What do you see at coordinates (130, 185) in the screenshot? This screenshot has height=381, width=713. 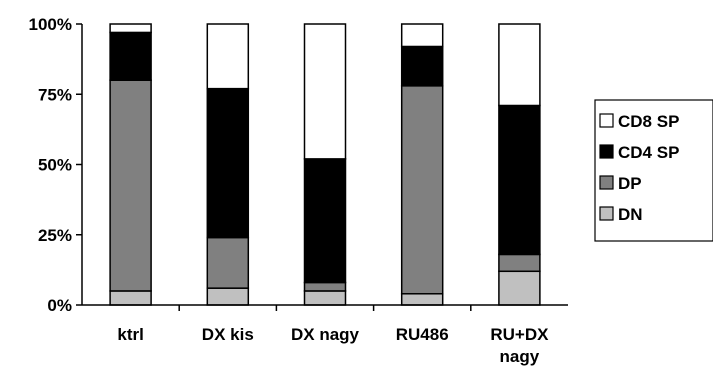 I see `bar-segment-dp-ktrl` at bounding box center [130, 185].